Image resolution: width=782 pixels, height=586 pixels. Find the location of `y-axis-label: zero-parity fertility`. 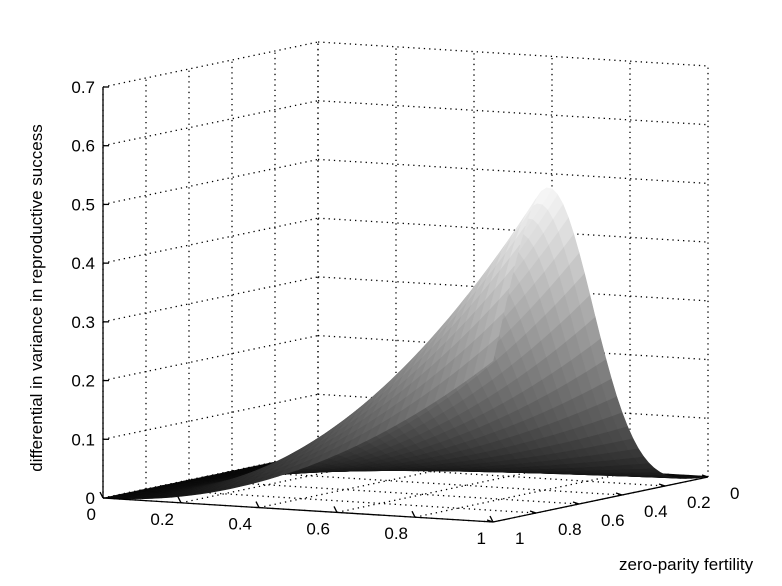

y-axis-label: zero-parity fertility is located at coordinates (686, 564).